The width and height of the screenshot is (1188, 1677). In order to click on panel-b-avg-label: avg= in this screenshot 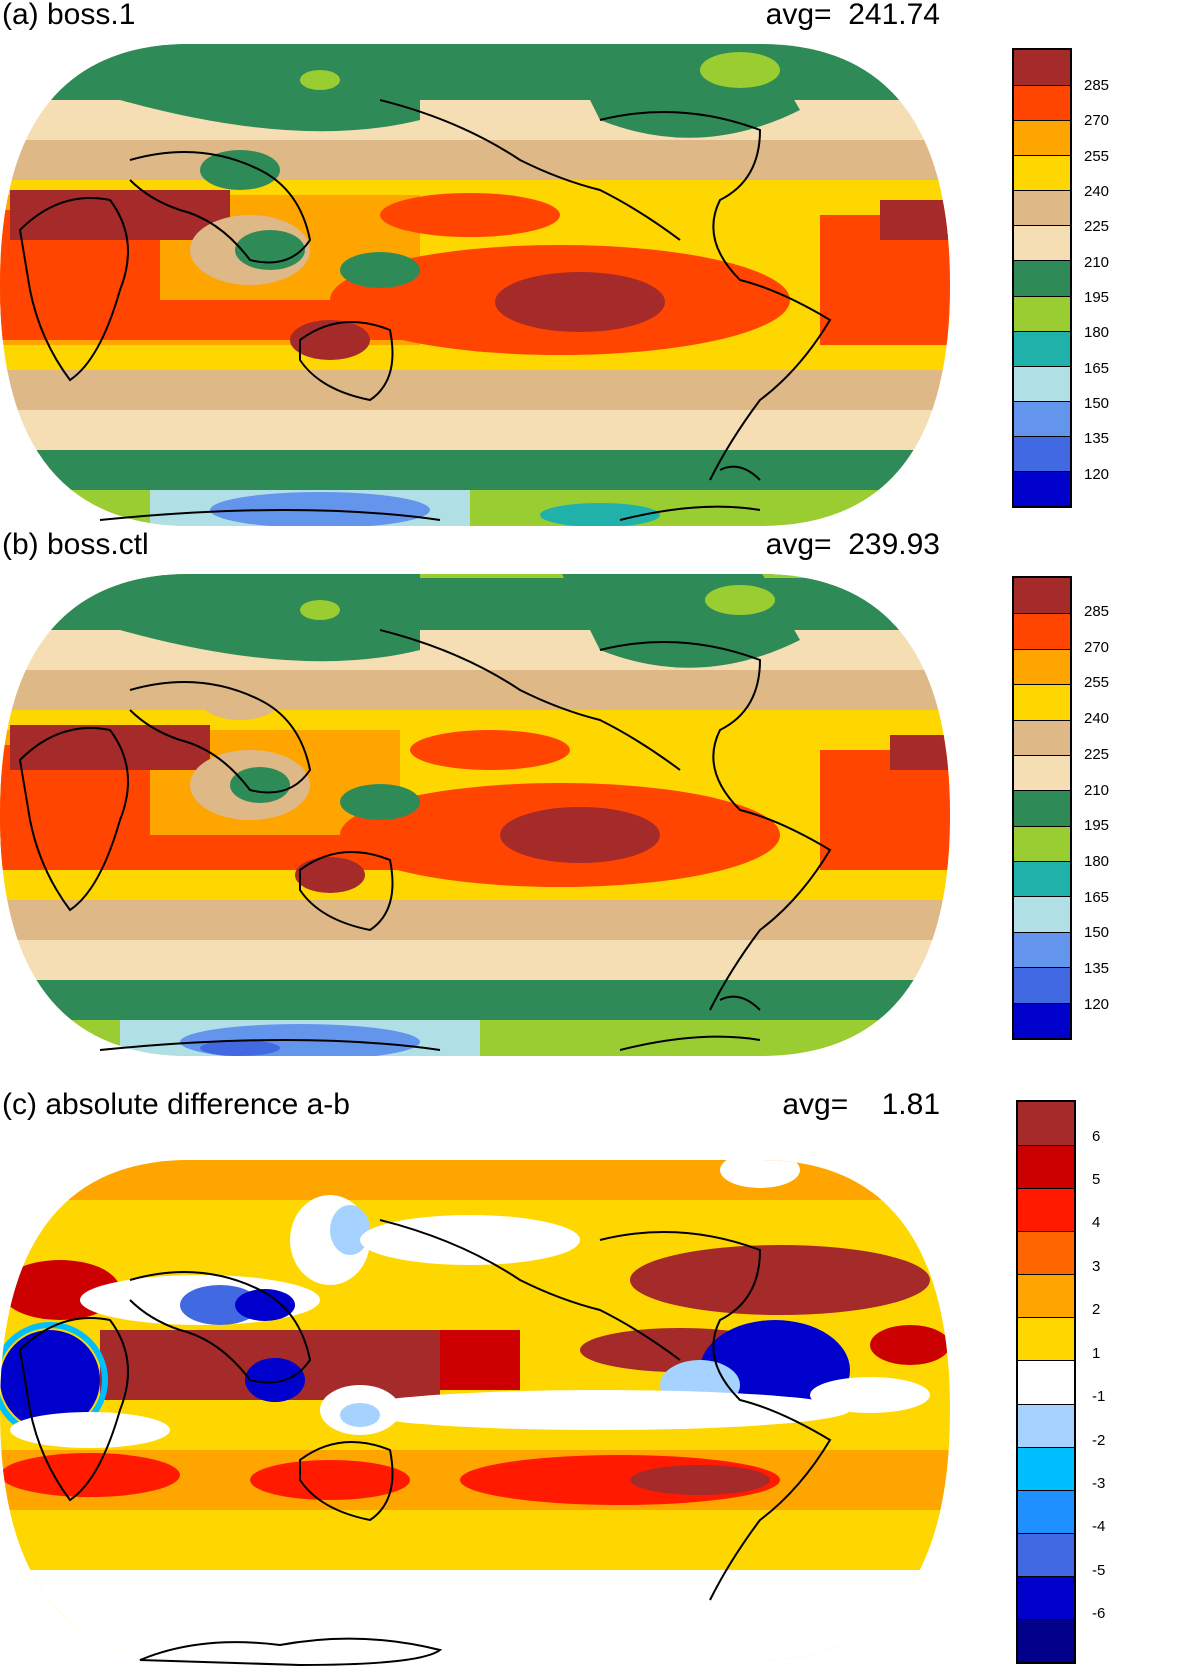, I will do `click(798, 544)`.